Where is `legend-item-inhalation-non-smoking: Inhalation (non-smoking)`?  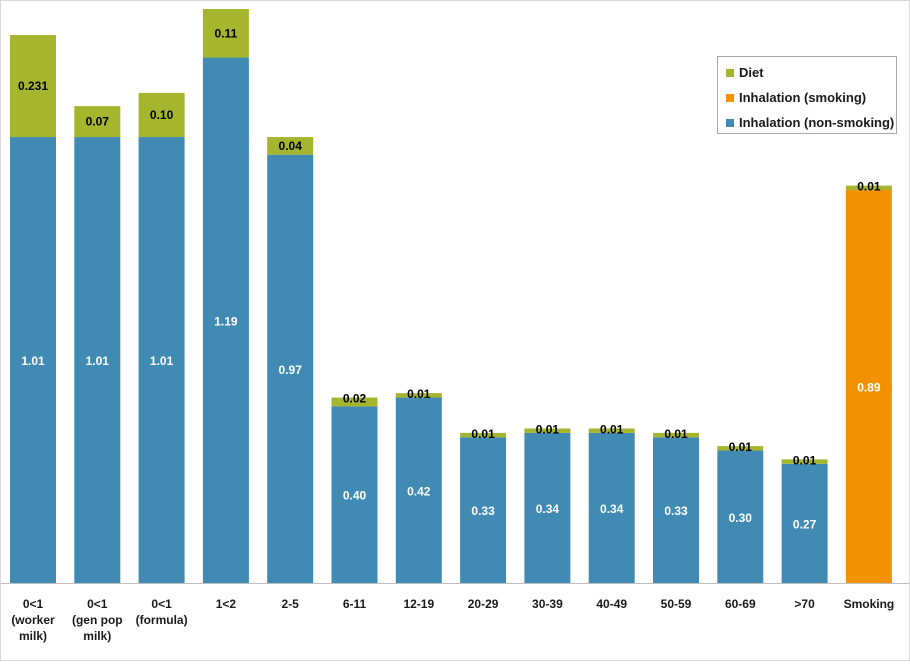 legend-item-inhalation-non-smoking: Inhalation (non-smoking) is located at coordinates (811, 122).